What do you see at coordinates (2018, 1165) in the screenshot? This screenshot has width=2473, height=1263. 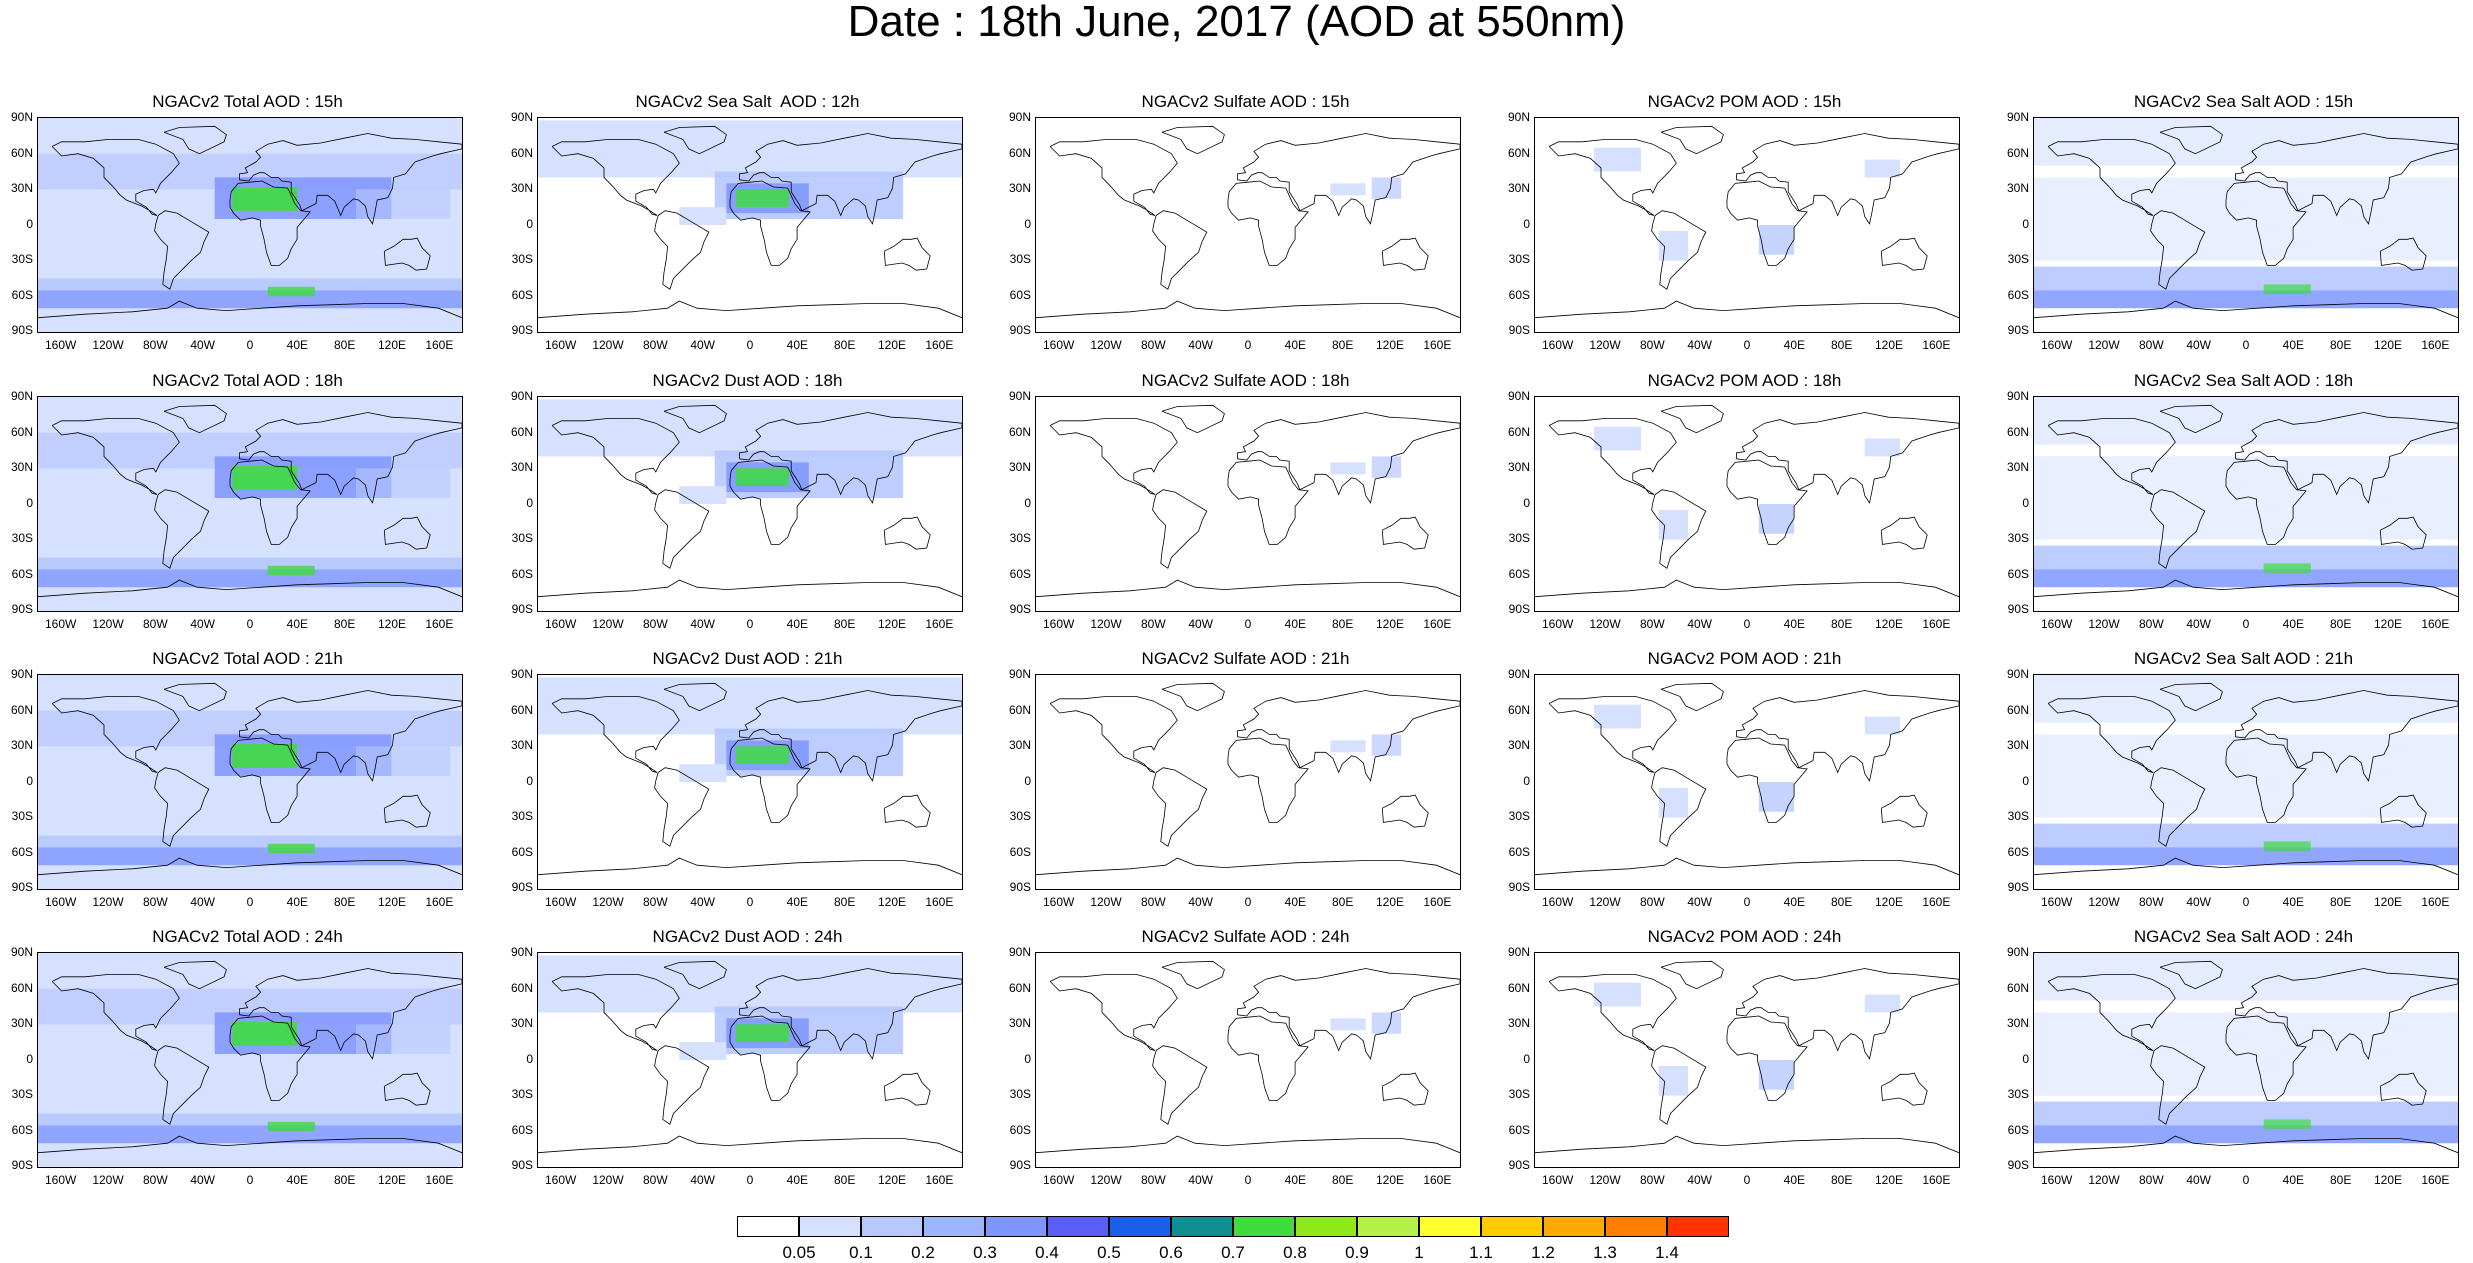 I see `lat-tick-label: 90S` at bounding box center [2018, 1165].